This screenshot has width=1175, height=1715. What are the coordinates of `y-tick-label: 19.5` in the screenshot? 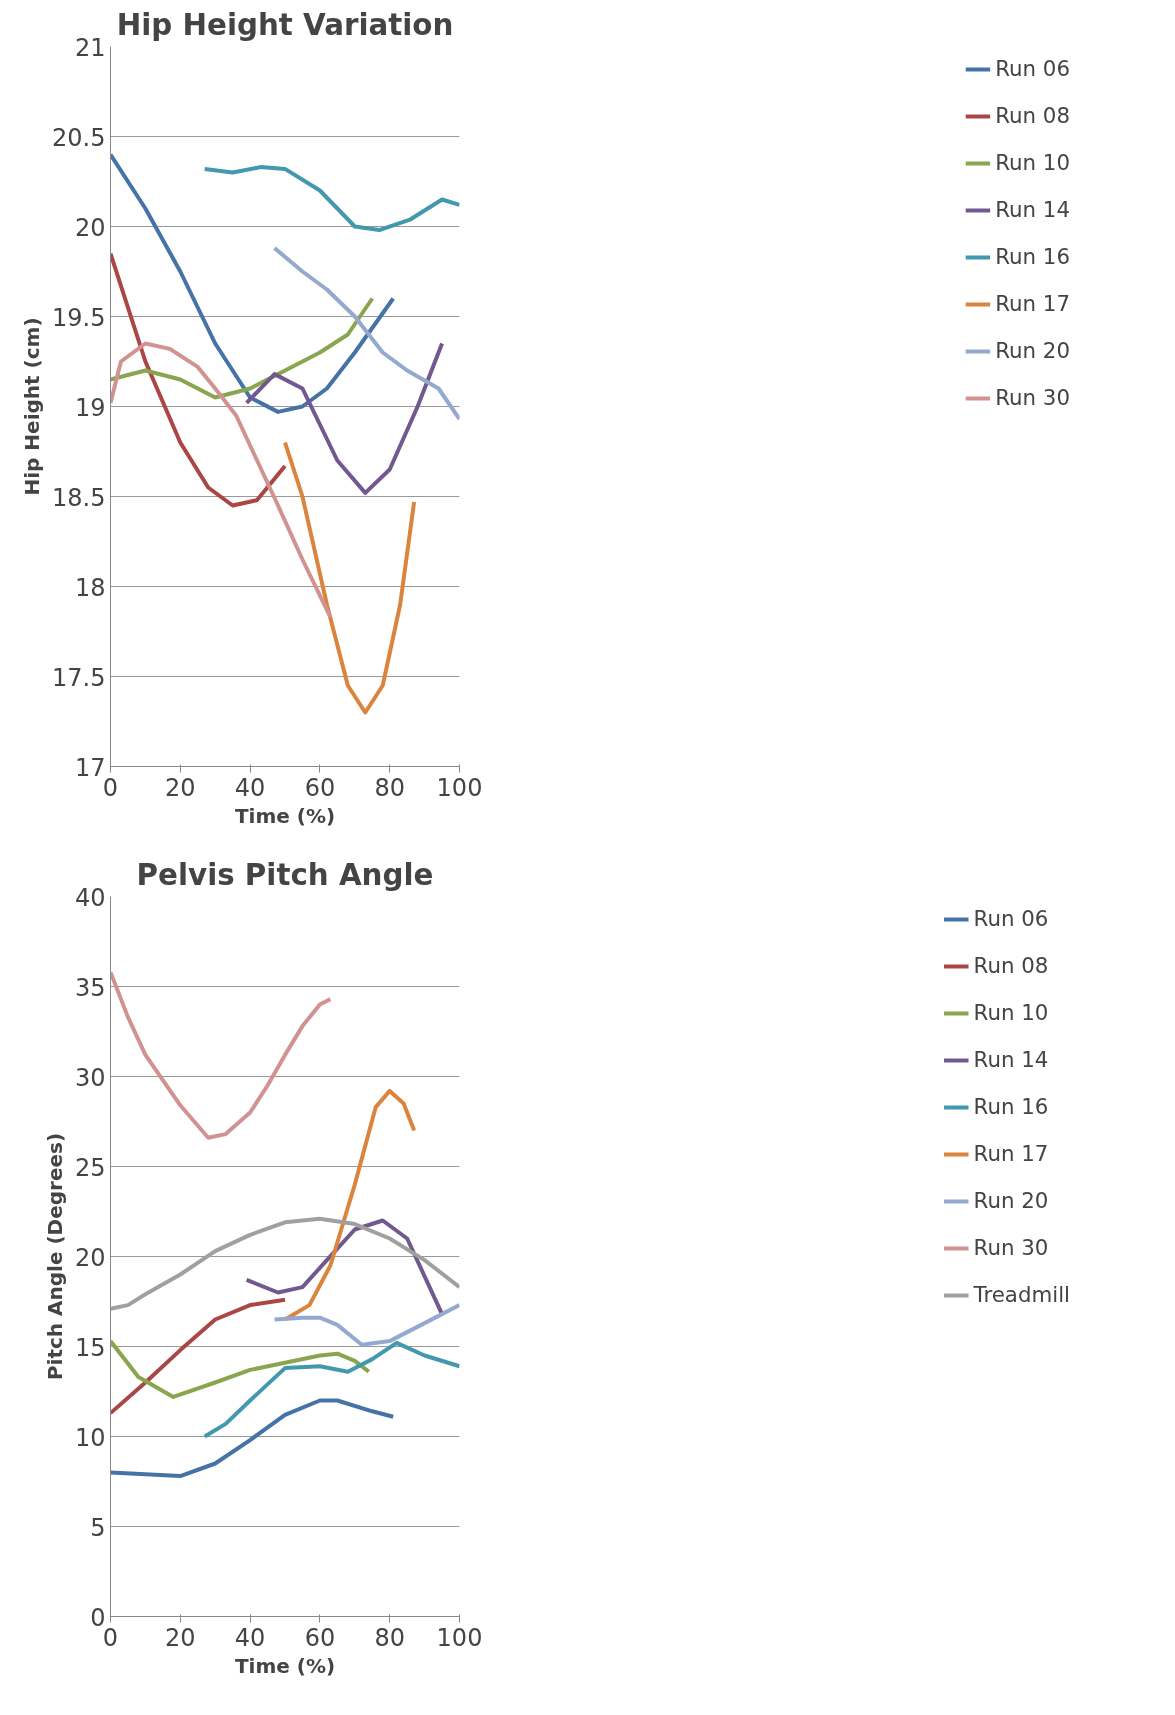 It's located at (79, 317).